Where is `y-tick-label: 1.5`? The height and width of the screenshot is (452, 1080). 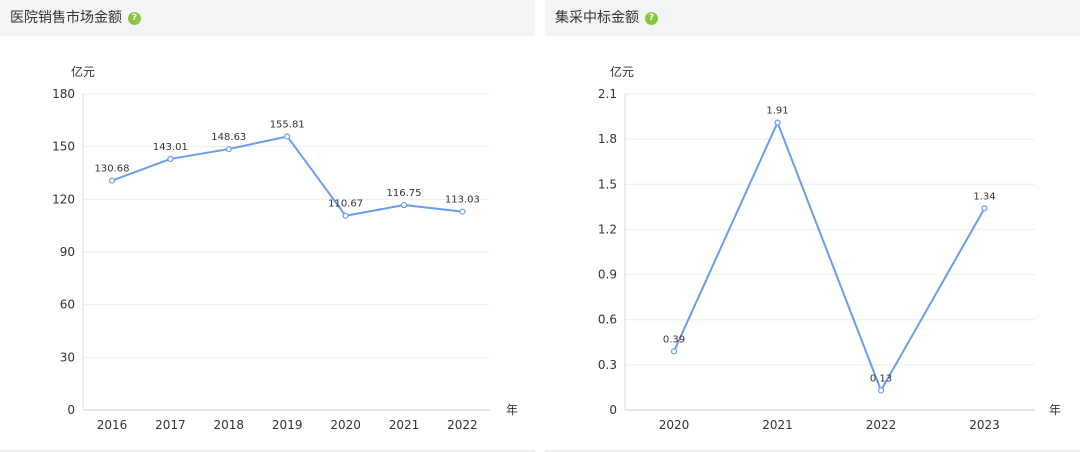 y-tick-label: 1.5 is located at coordinates (607, 184).